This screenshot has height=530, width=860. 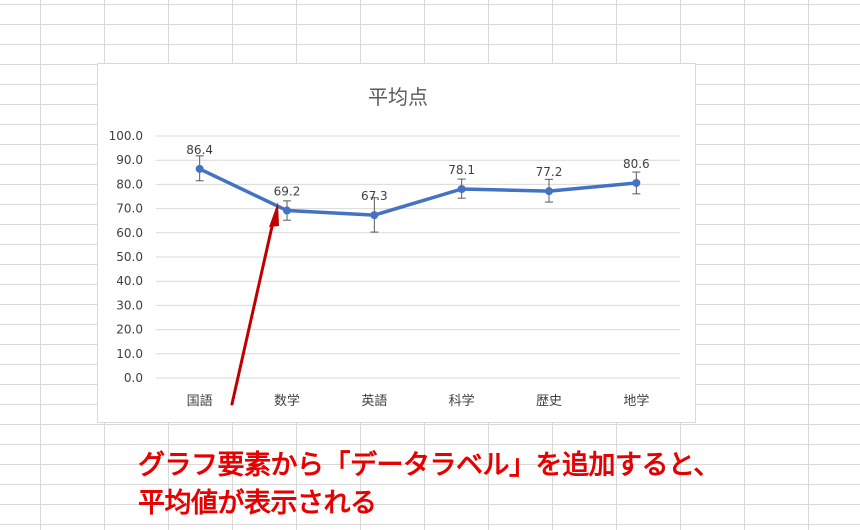 I want to click on data-labels: 86.4 69.2 67.3 78.1 77.2 80.6, so click(x=417, y=173).